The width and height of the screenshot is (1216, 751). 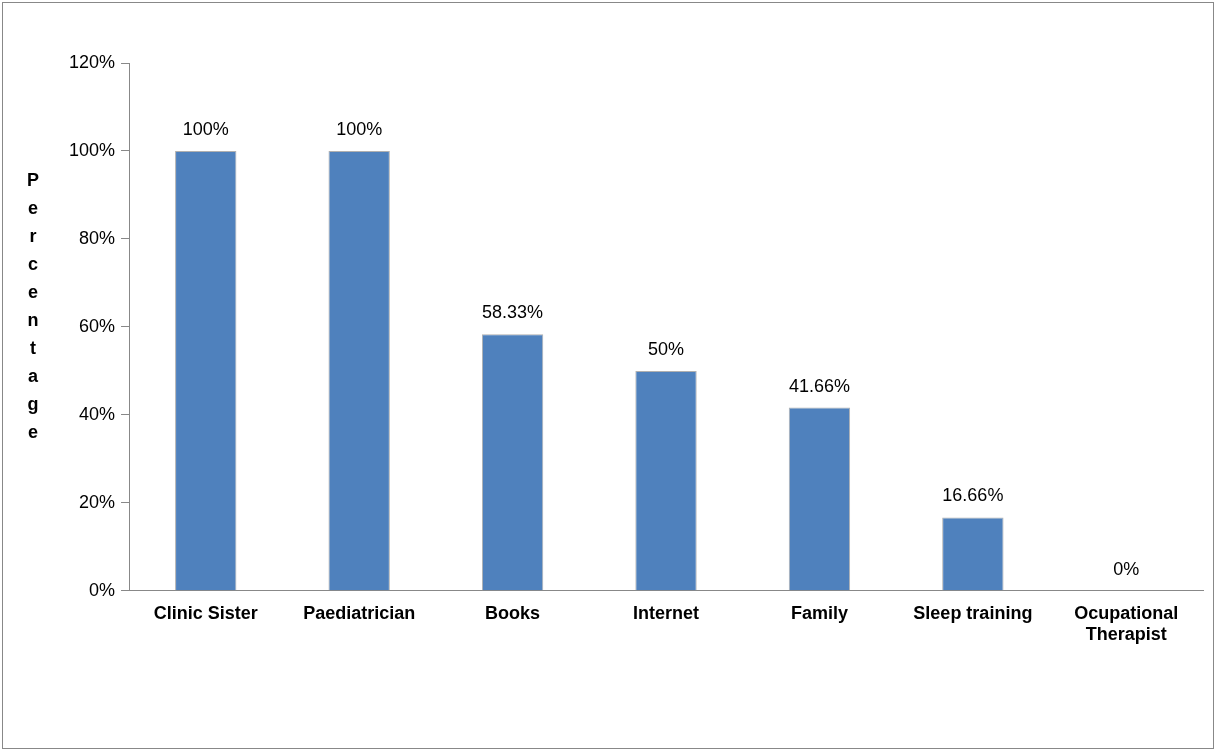 What do you see at coordinates (97, 325) in the screenshot?
I see `y-tick-label: 60%` at bounding box center [97, 325].